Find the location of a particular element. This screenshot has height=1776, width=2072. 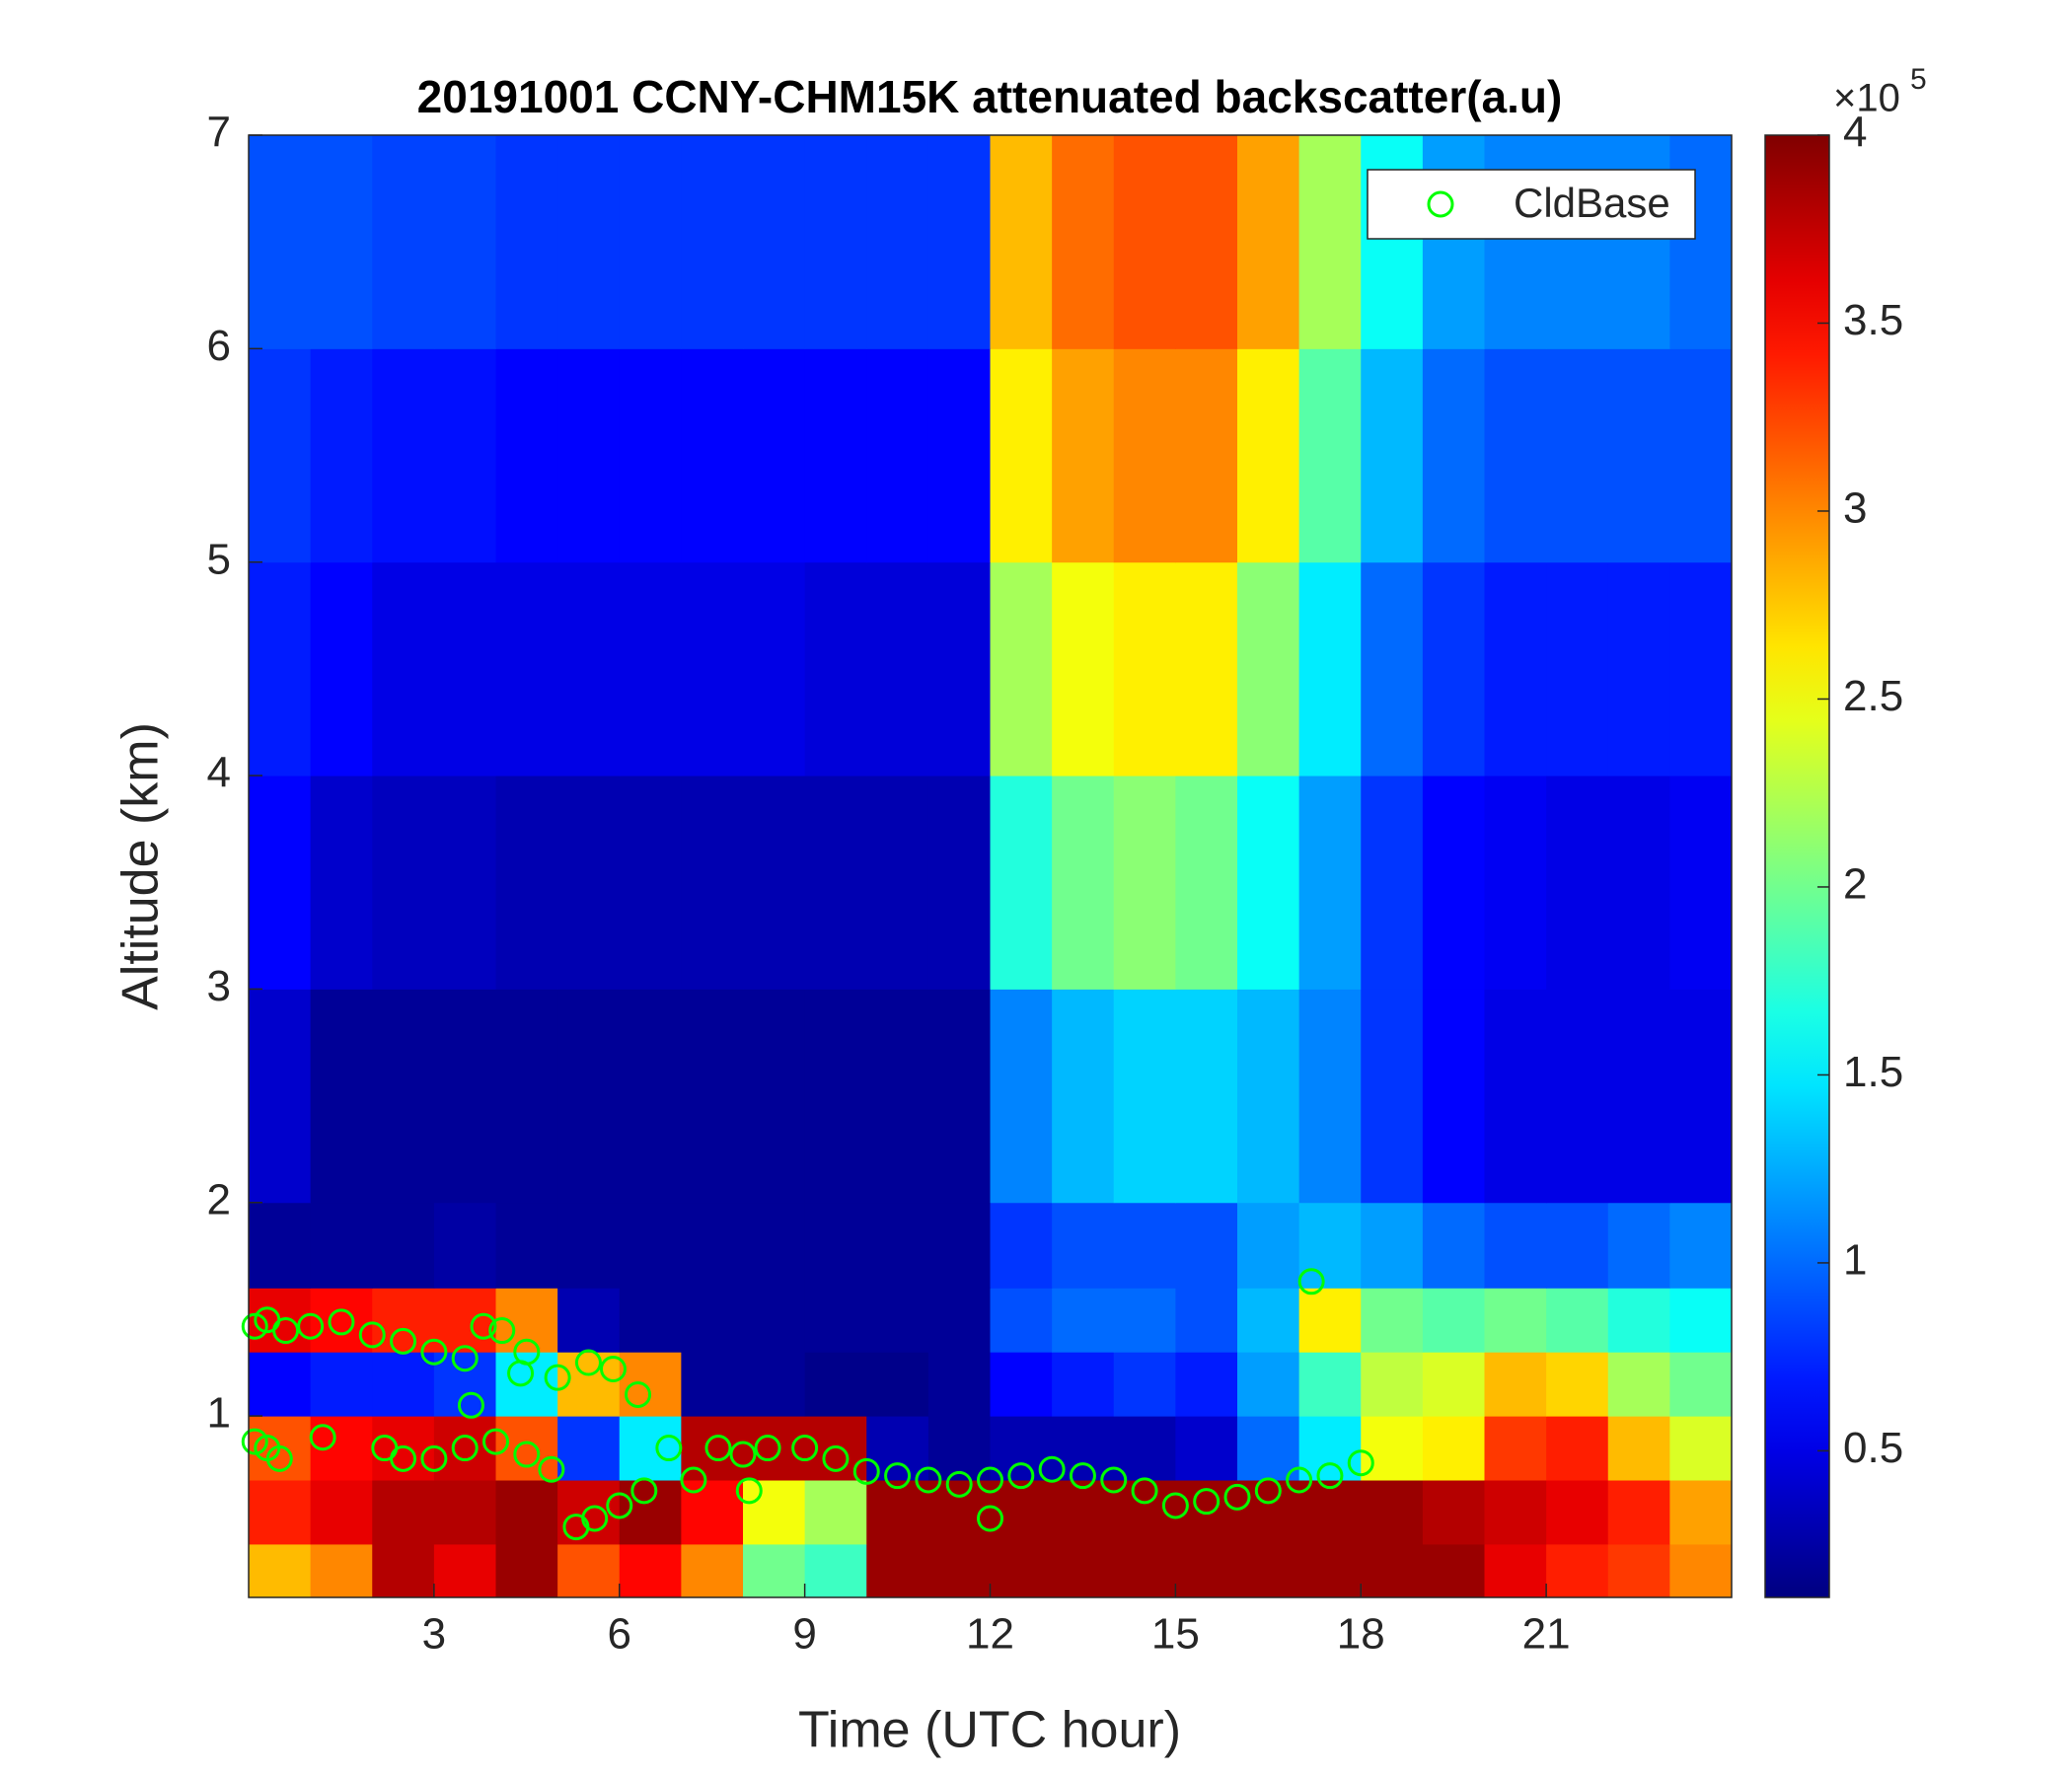

colorbar-multiplier: ×10 is located at coordinates (1867, 99).